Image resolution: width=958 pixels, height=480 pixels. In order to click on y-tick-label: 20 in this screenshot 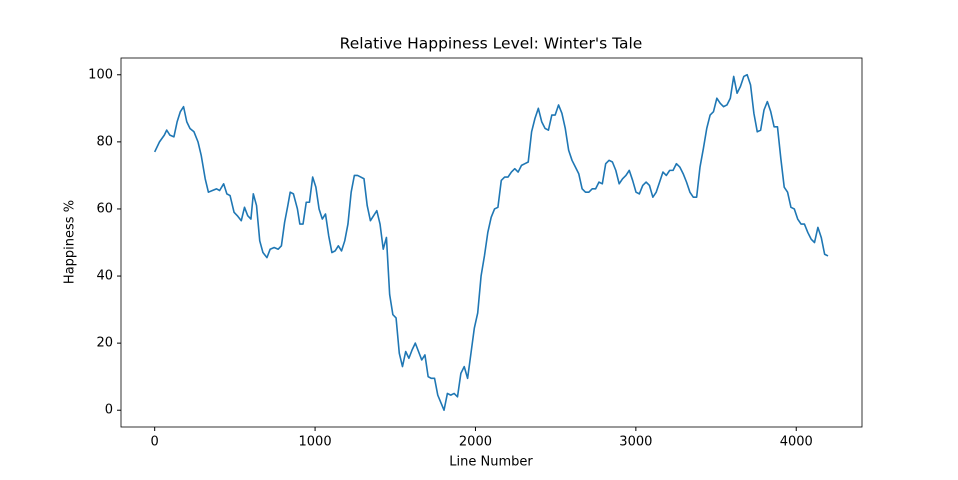, I will do `click(104, 343)`.